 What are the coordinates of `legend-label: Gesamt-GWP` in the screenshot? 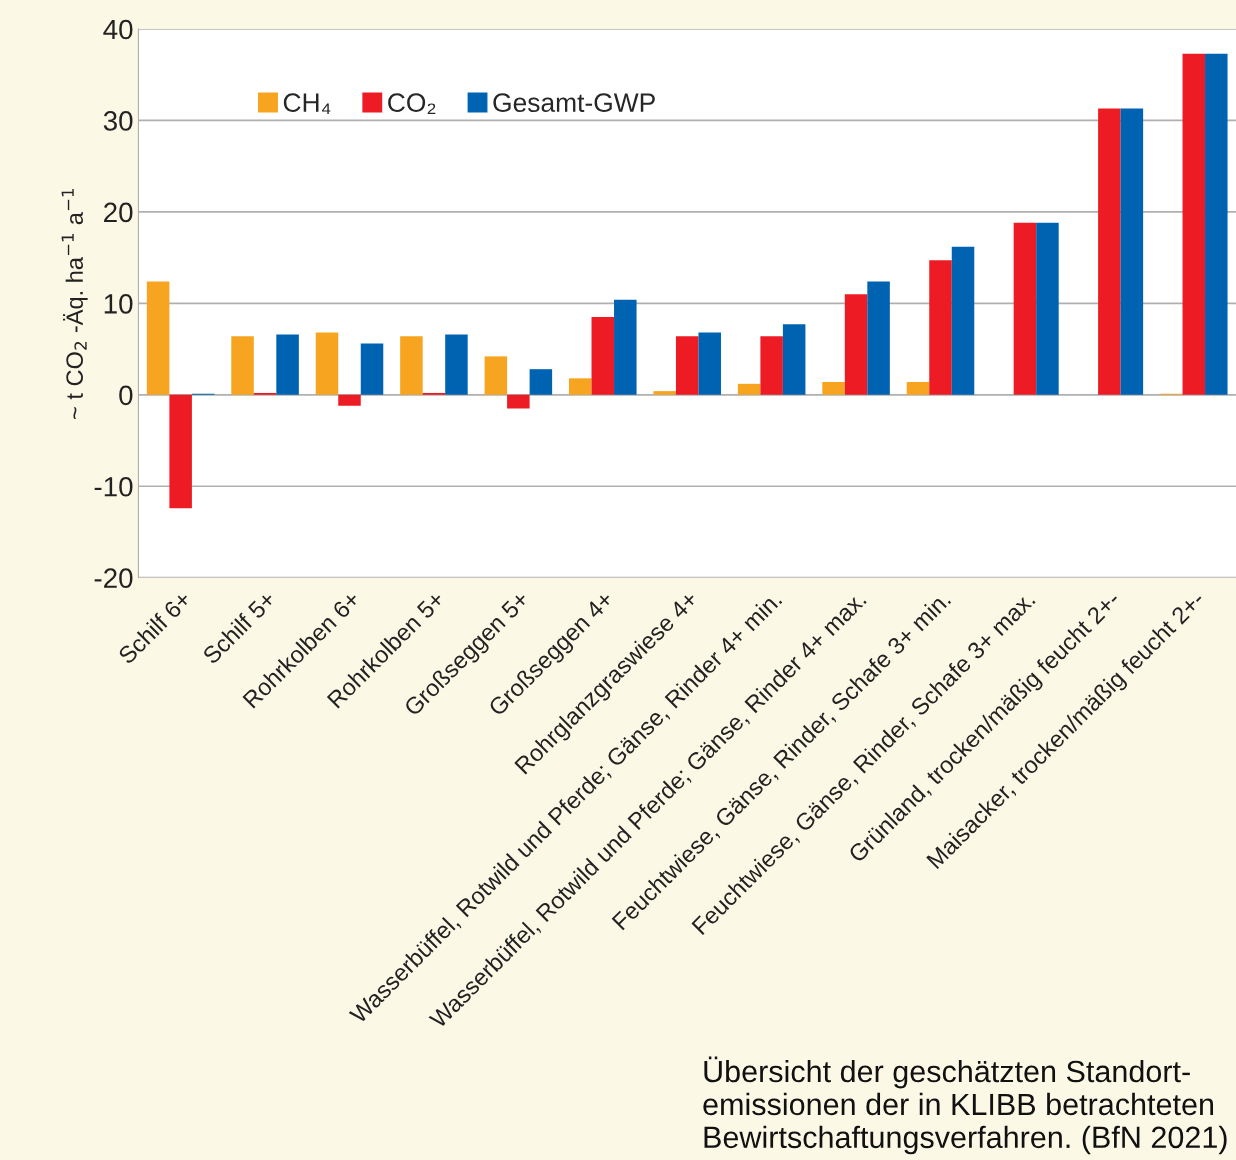 It's located at (574, 102).